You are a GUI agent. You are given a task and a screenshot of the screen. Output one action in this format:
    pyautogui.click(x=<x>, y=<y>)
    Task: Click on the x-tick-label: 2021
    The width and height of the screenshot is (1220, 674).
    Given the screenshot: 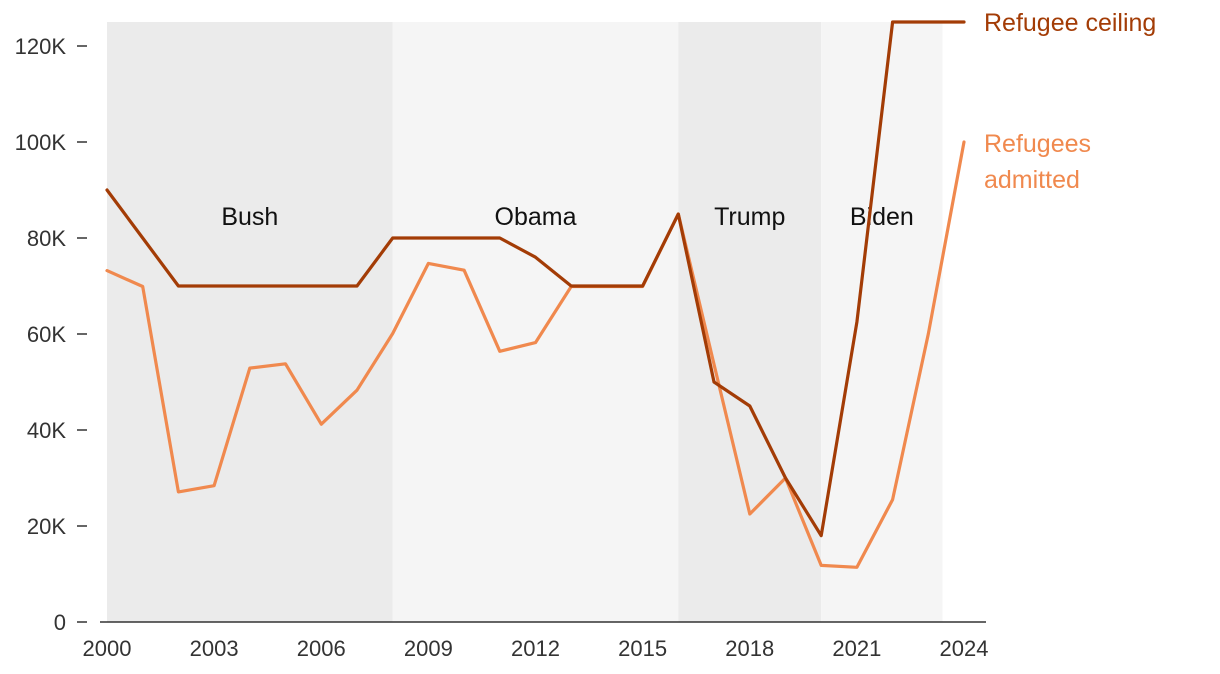 What is the action you would take?
    pyautogui.click(x=856, y=648)
    